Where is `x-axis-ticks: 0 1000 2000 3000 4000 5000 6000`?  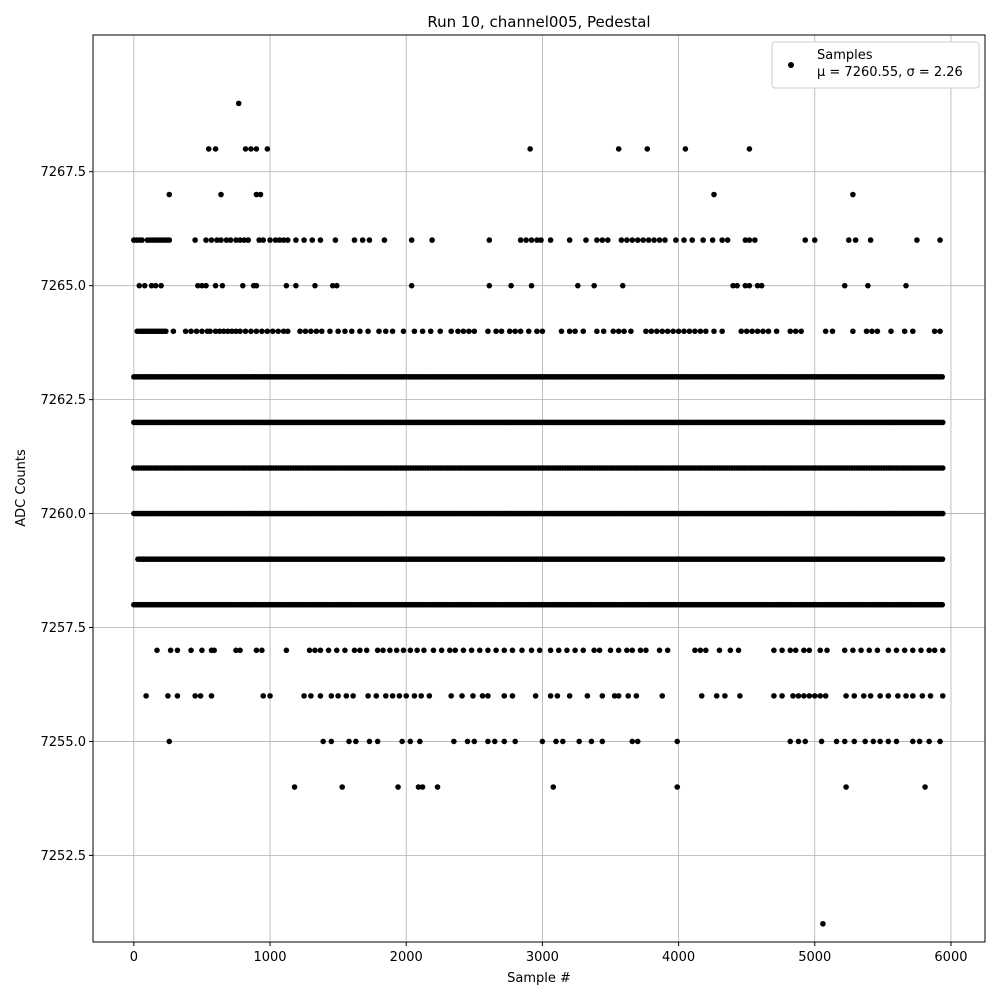
x-axis-ticks: 0 1000 2000 3000 4000 5000 6000 is located at coordinates (549, 953).